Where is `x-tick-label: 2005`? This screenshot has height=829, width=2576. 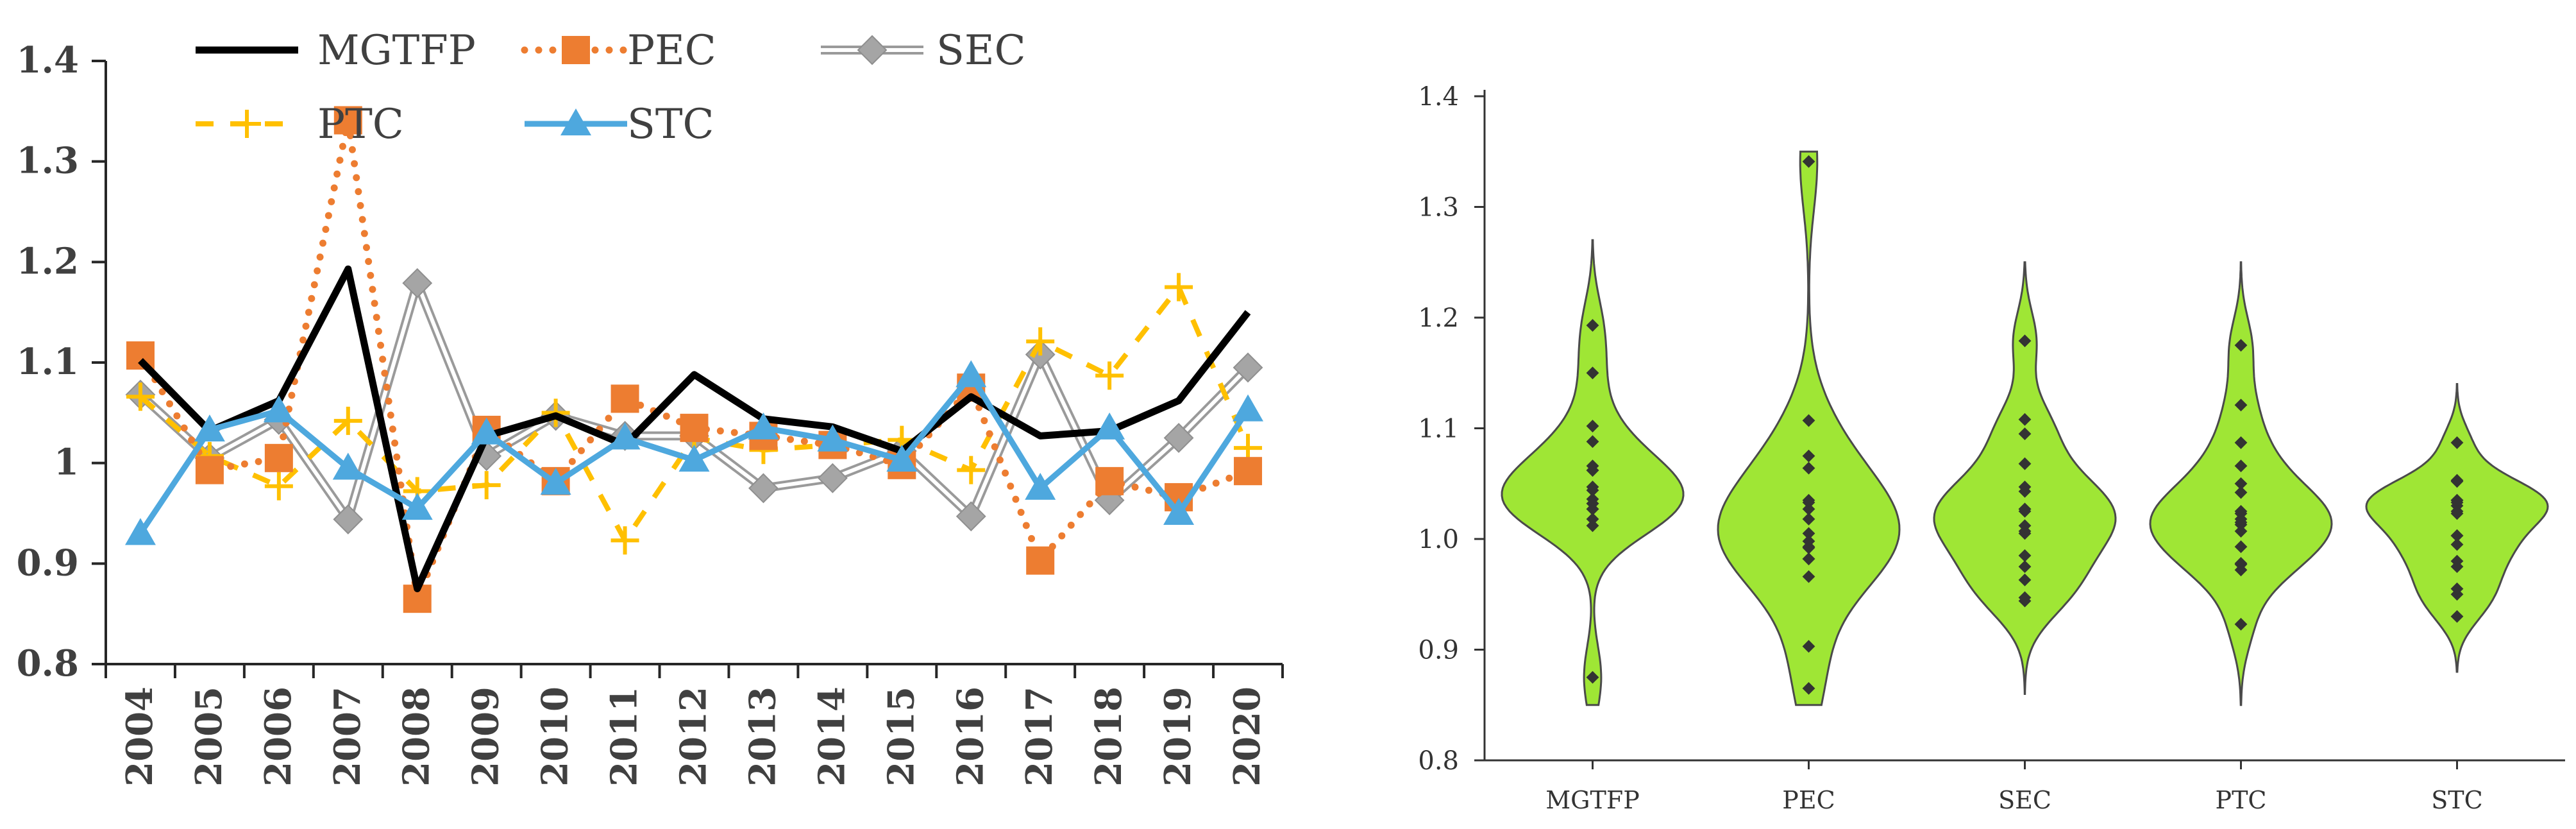 x-tick-label: 2005 is located at coordinates (209, 737).